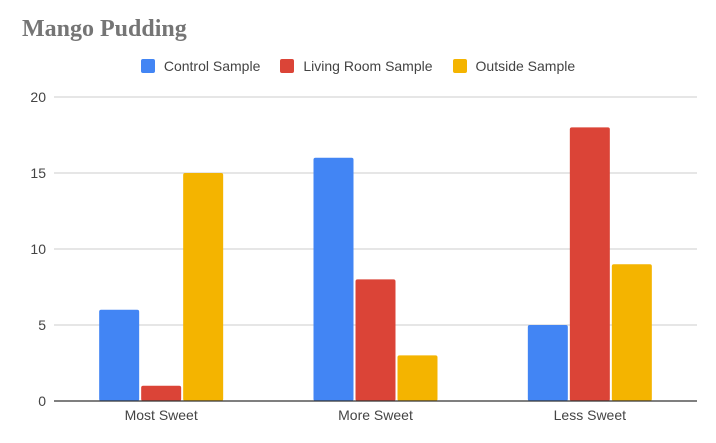 The image size is (716, 443). Describe the element at coordinates (287, 66) in the screenshot. I see `legend-swatch-living-room` at that location.